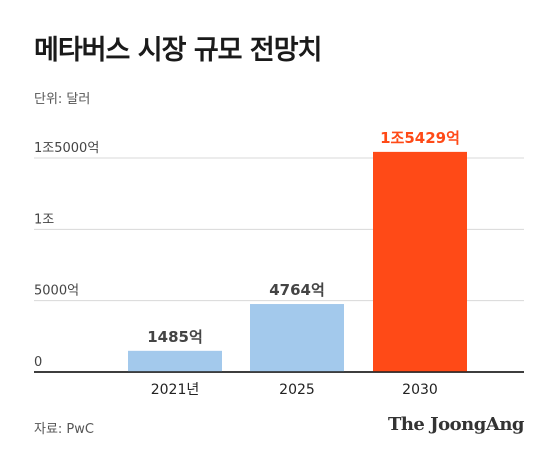 The height and width of the screenshot is (462, 560). What do you see at coordinates (178, 50) in the screenshot?
I see `chart-title: 메타버스 시장 규모 전망치` at bounding box center [178, 50].